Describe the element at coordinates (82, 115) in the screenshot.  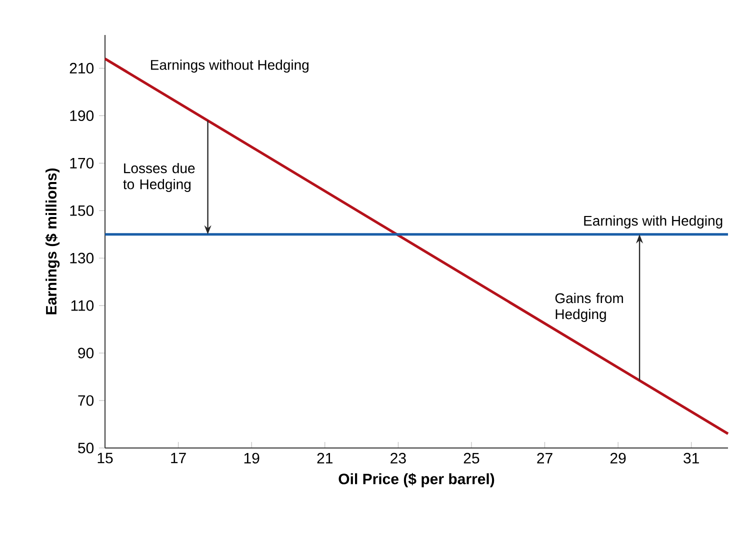
I see `y-tick-label: 190` at that location.